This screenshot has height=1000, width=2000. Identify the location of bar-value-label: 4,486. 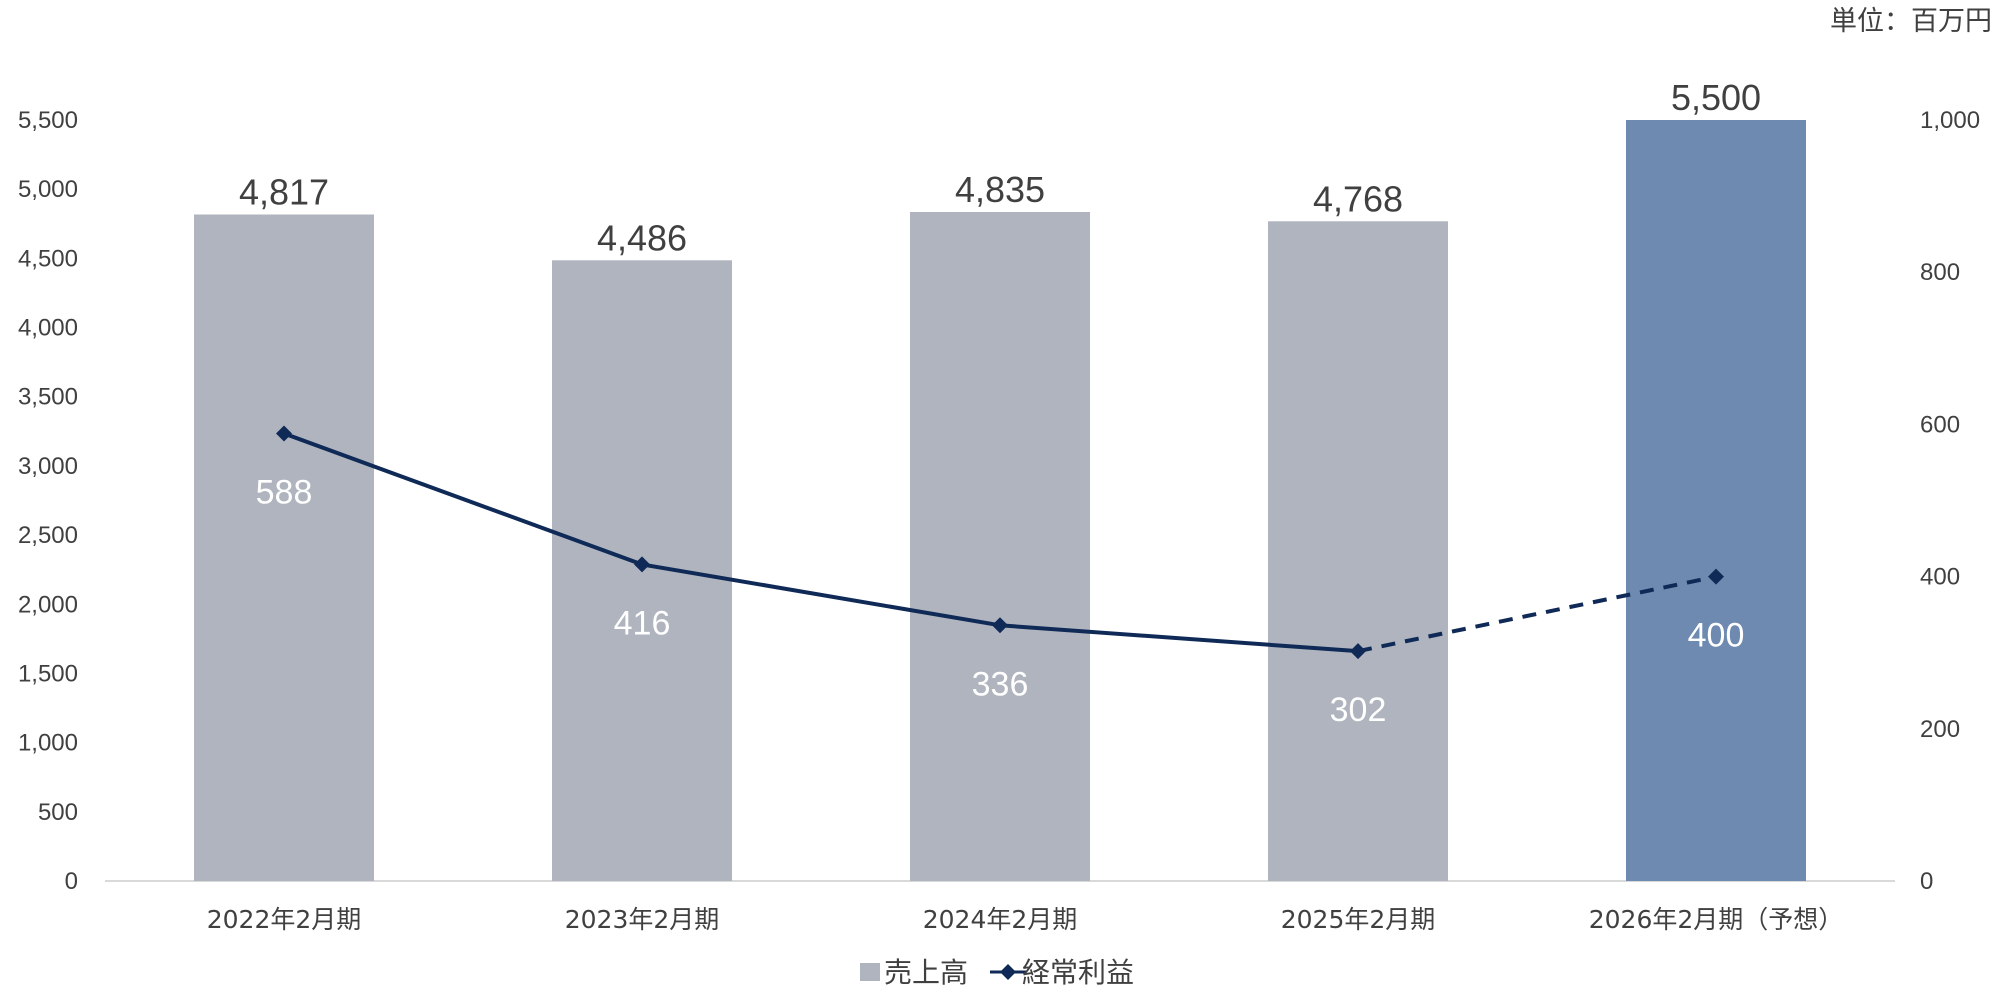
(642, 237).